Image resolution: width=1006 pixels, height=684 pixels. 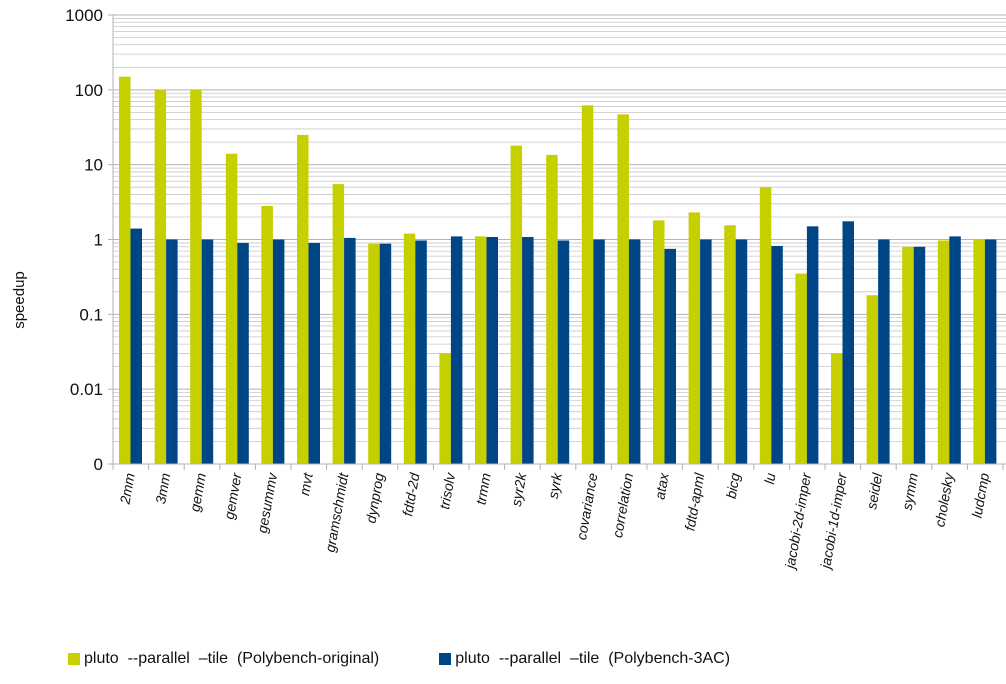 I want to click on bar-original-atax, so click(x=659, y=342).